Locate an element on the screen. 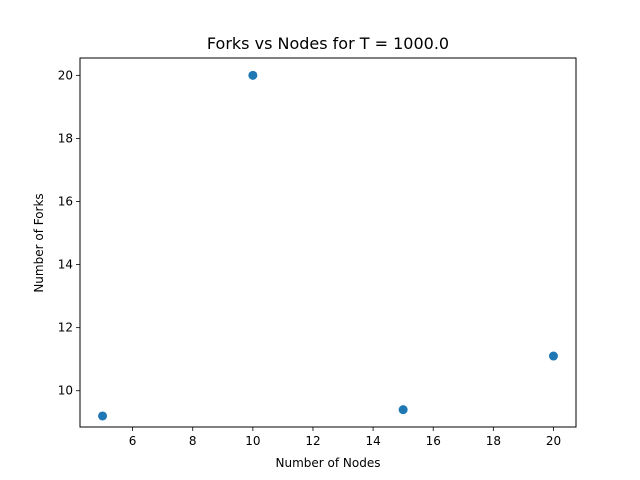 This screenshot has height=480, width=640. x-tick-label: 14 is located at coordinates (372, 441).